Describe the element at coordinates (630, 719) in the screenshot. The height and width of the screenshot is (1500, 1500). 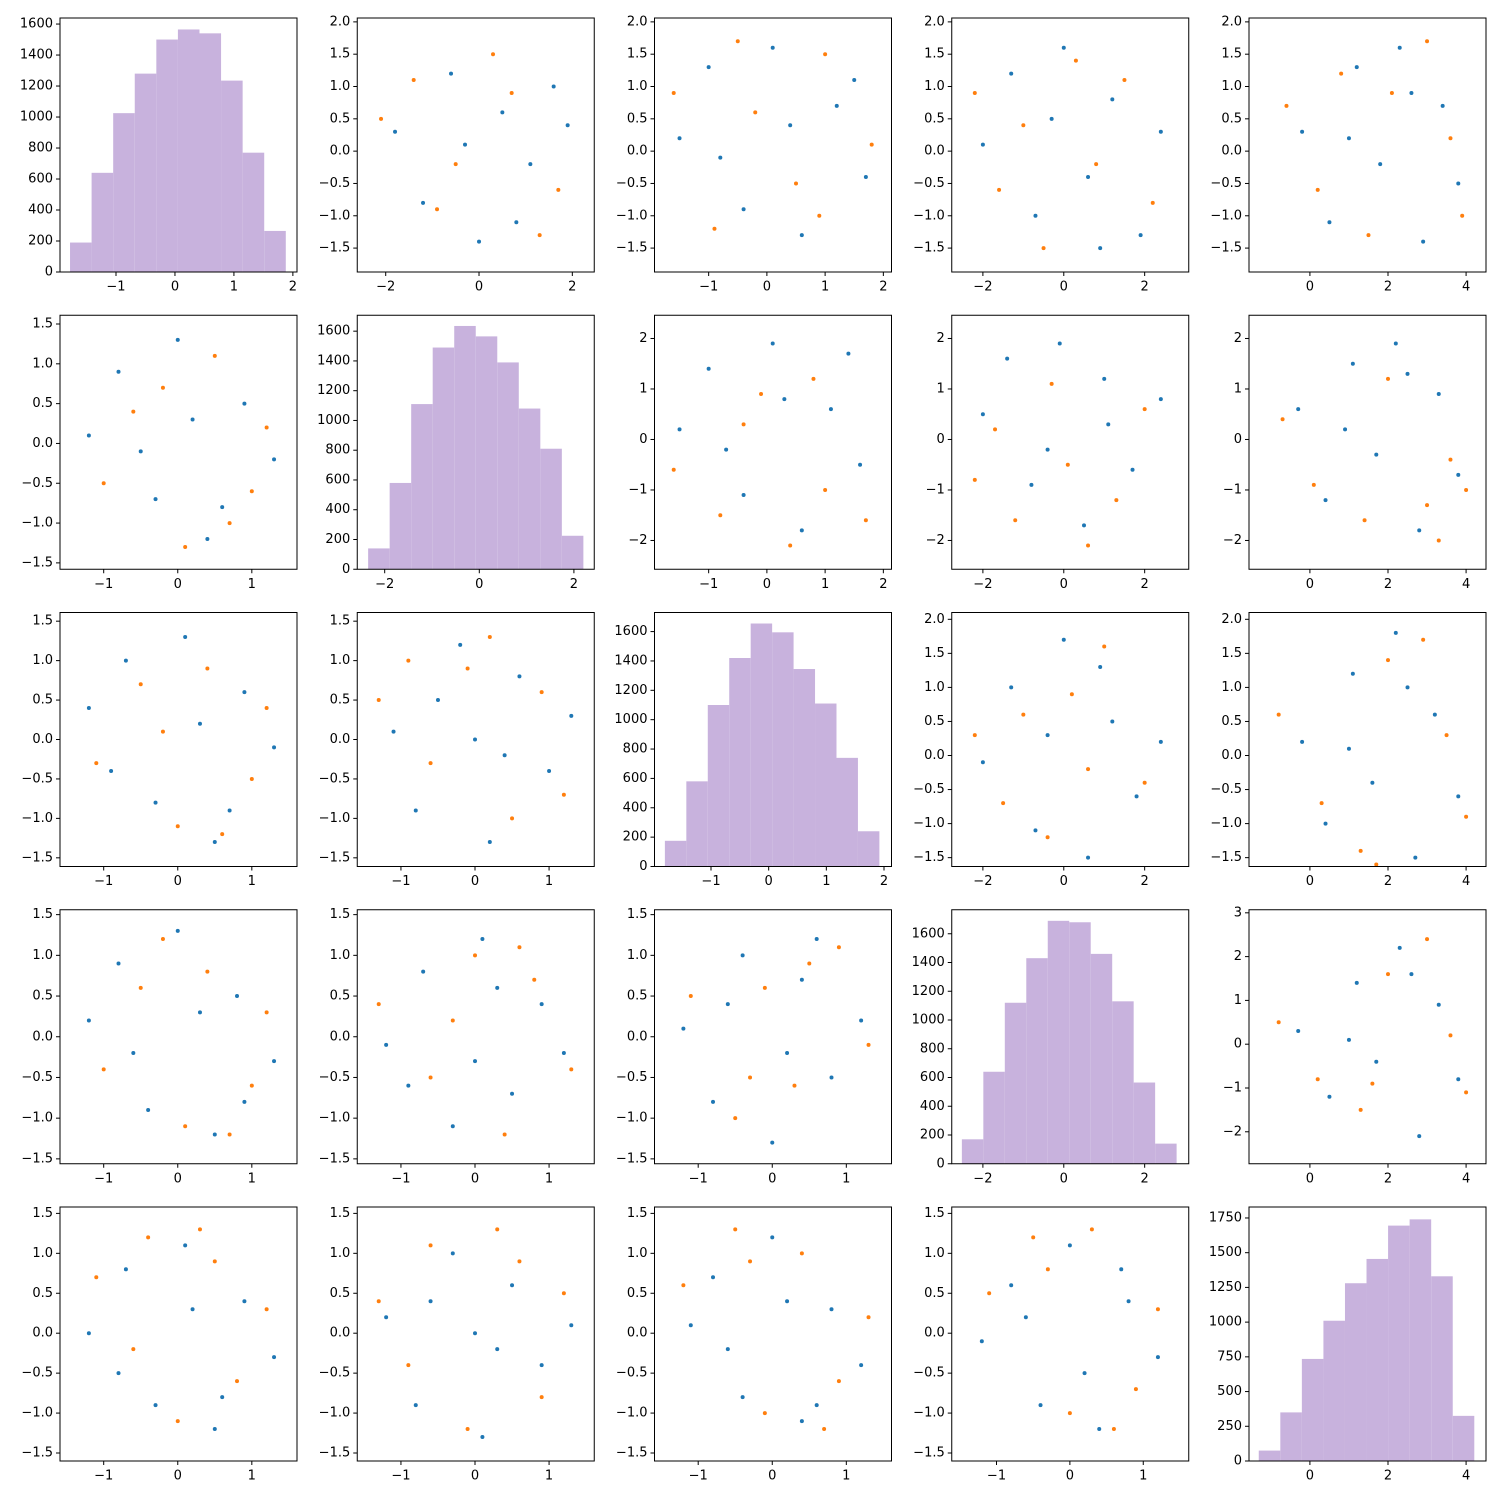
I see `y-tick-label: 1000` at that location.